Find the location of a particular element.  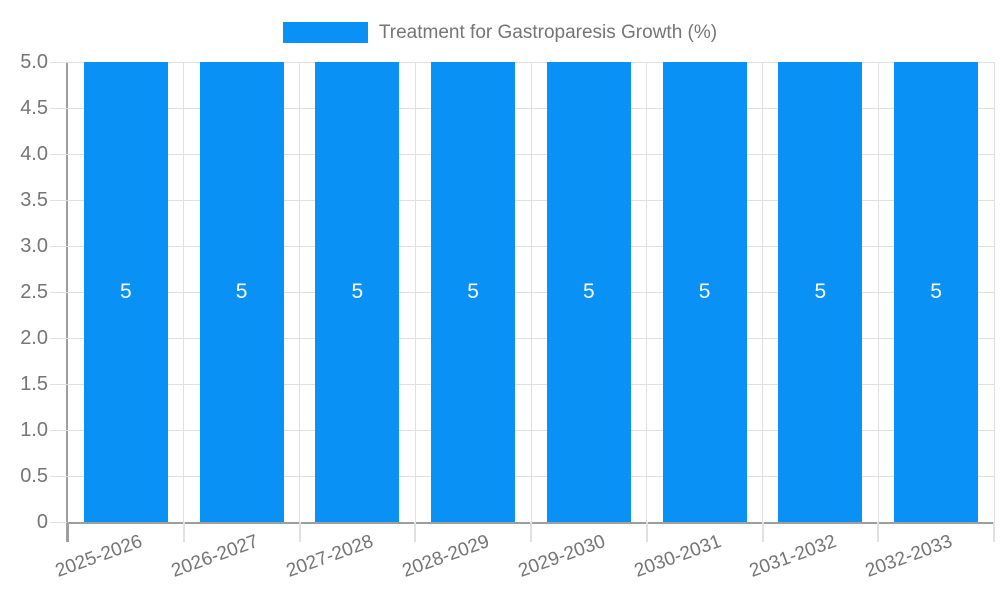

y-axis-tick-label: 0 is located at coordinates (42, 522).